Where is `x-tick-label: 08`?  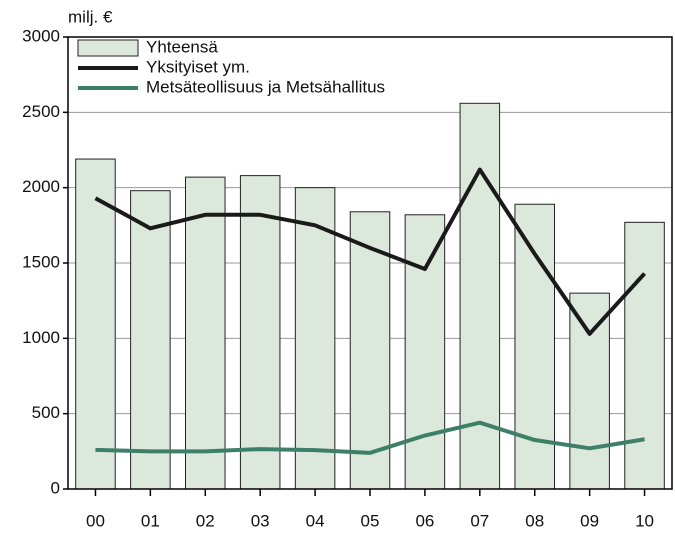 x-tick-label: 08 is located at coordinates (534, 520).